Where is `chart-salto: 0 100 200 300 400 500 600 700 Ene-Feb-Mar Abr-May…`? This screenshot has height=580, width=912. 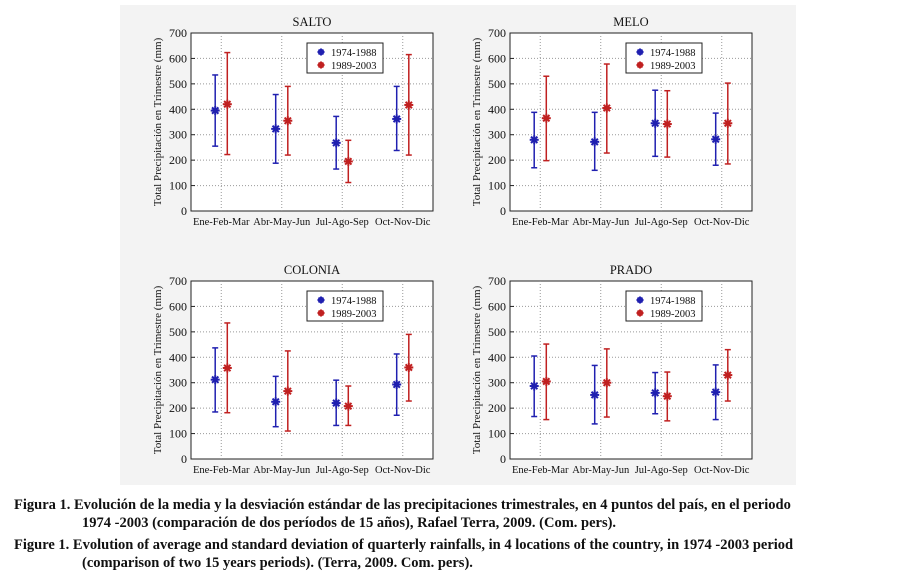
chart-salto: 0 100 200 300 400 500 600 700 Ene-Feb-Mar Abr-May… is located at coordinates (293, 121).